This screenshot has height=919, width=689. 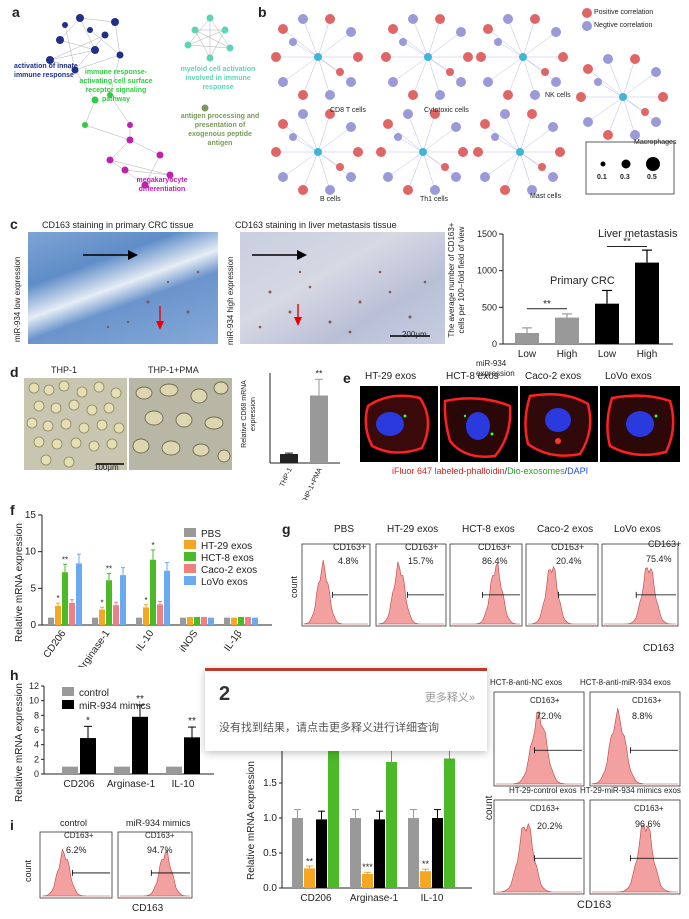 What do you see at coordinates (106, 693) in the screenshot?
I see `h-legend-control: control` at bounding box center [106, 693].